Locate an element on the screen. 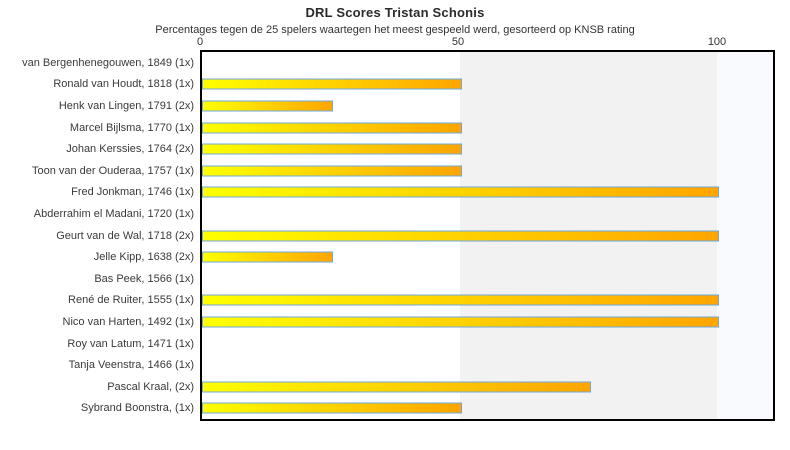 This screenshot has height=450, width=790. row-label: Ronald van Houdt, 1818 (1x) is located at coordinates (123, 84).